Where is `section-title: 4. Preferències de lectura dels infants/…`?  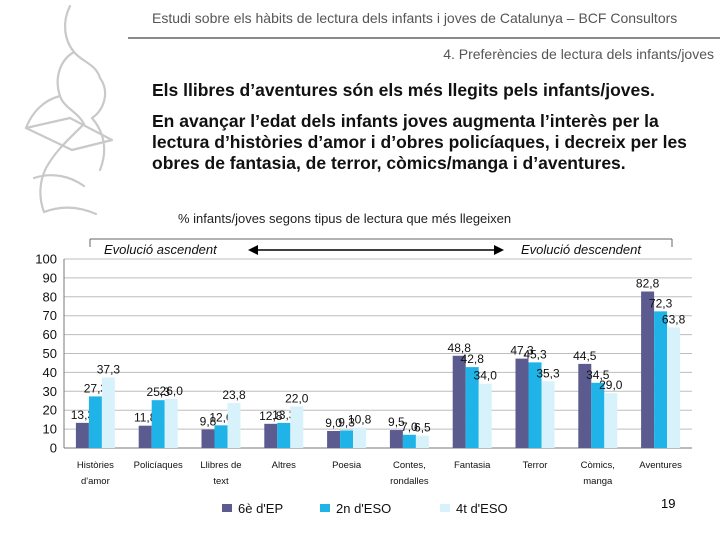
section-title: 4. Preferències de lectura dels infants/… is located at coordinates (578, 54).